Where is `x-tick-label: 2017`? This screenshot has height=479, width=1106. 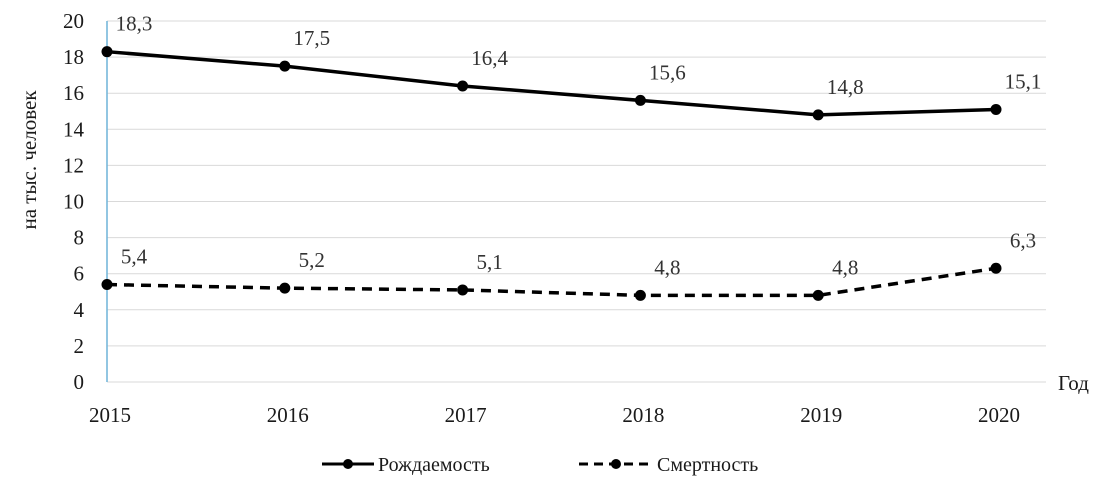 x-tick-label: 2017 is located at coordinates (466, 415).